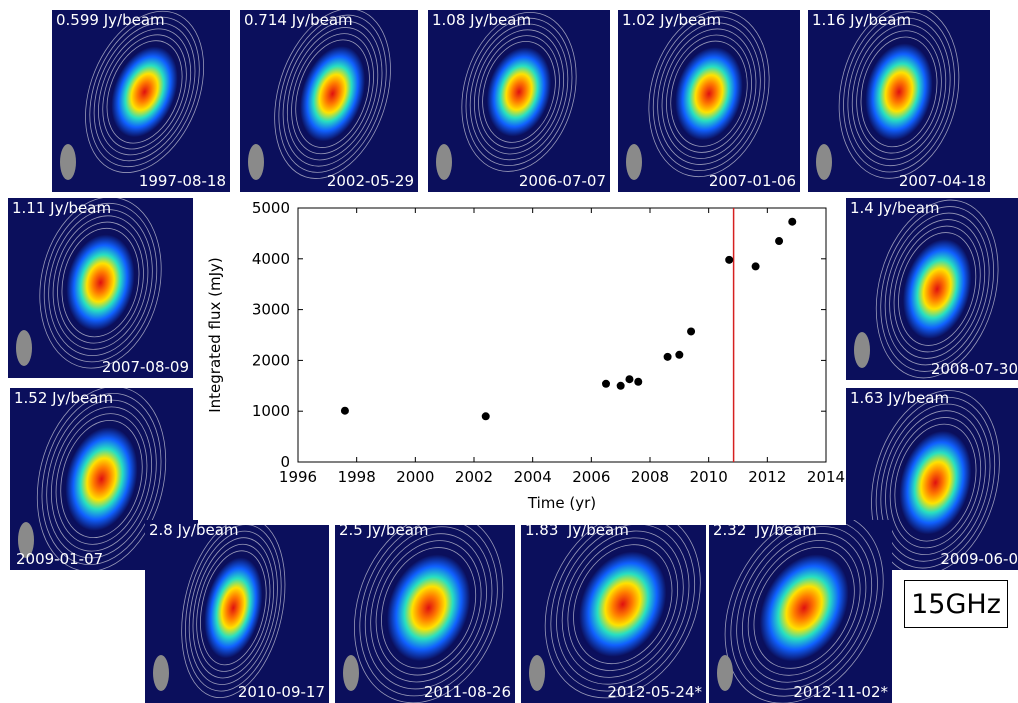  Describe the element at coordinates (862, 20) in the screenshot. I see `peak-flux-label: 1.16 Jy/beam` at that location.